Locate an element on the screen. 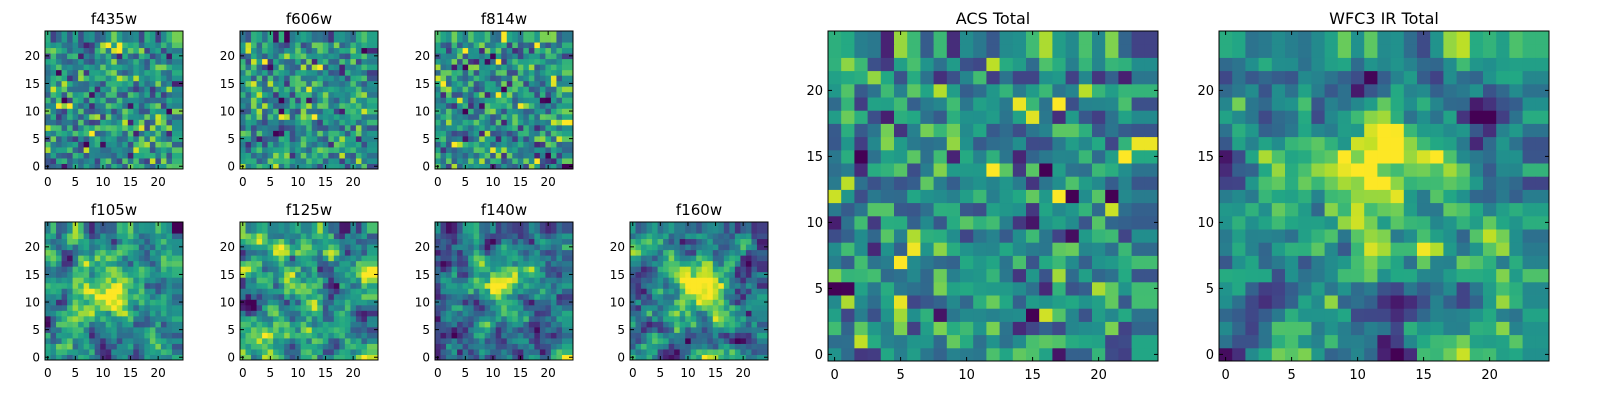  y-tick-label: 10 is located at coordinates (617, 302).